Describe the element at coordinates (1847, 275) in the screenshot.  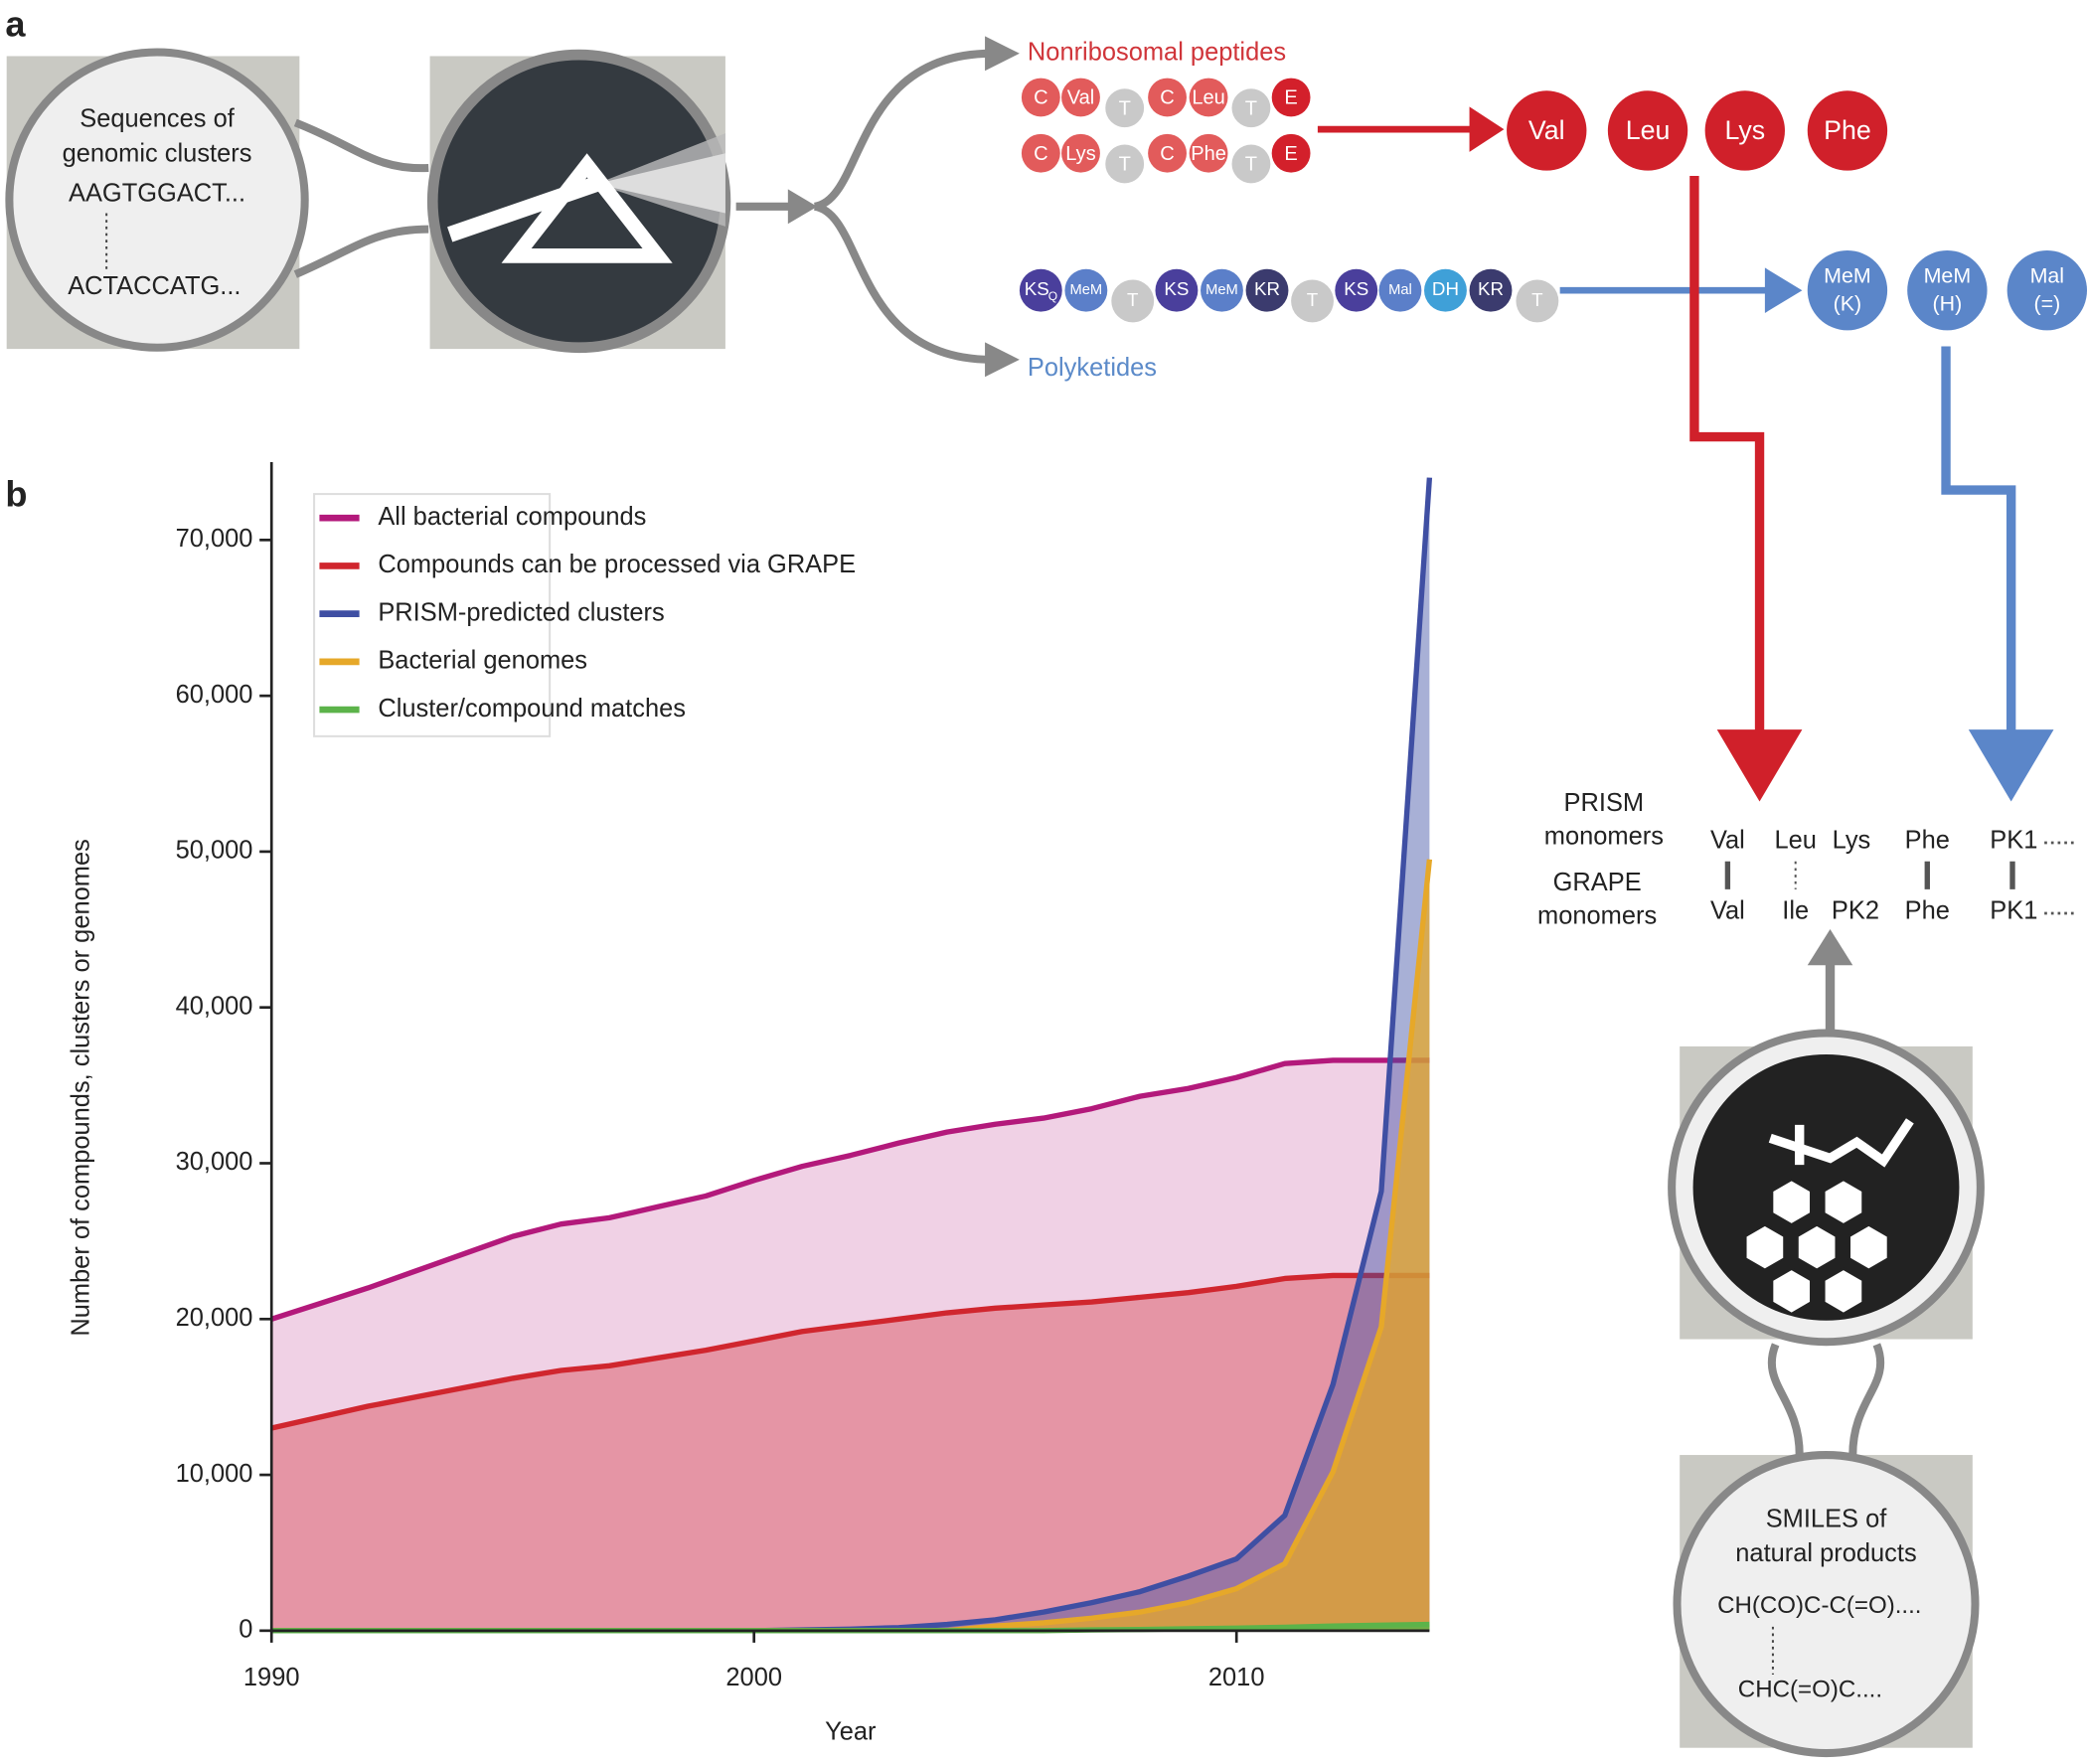
I see `monomer-label: MeM` at that location.